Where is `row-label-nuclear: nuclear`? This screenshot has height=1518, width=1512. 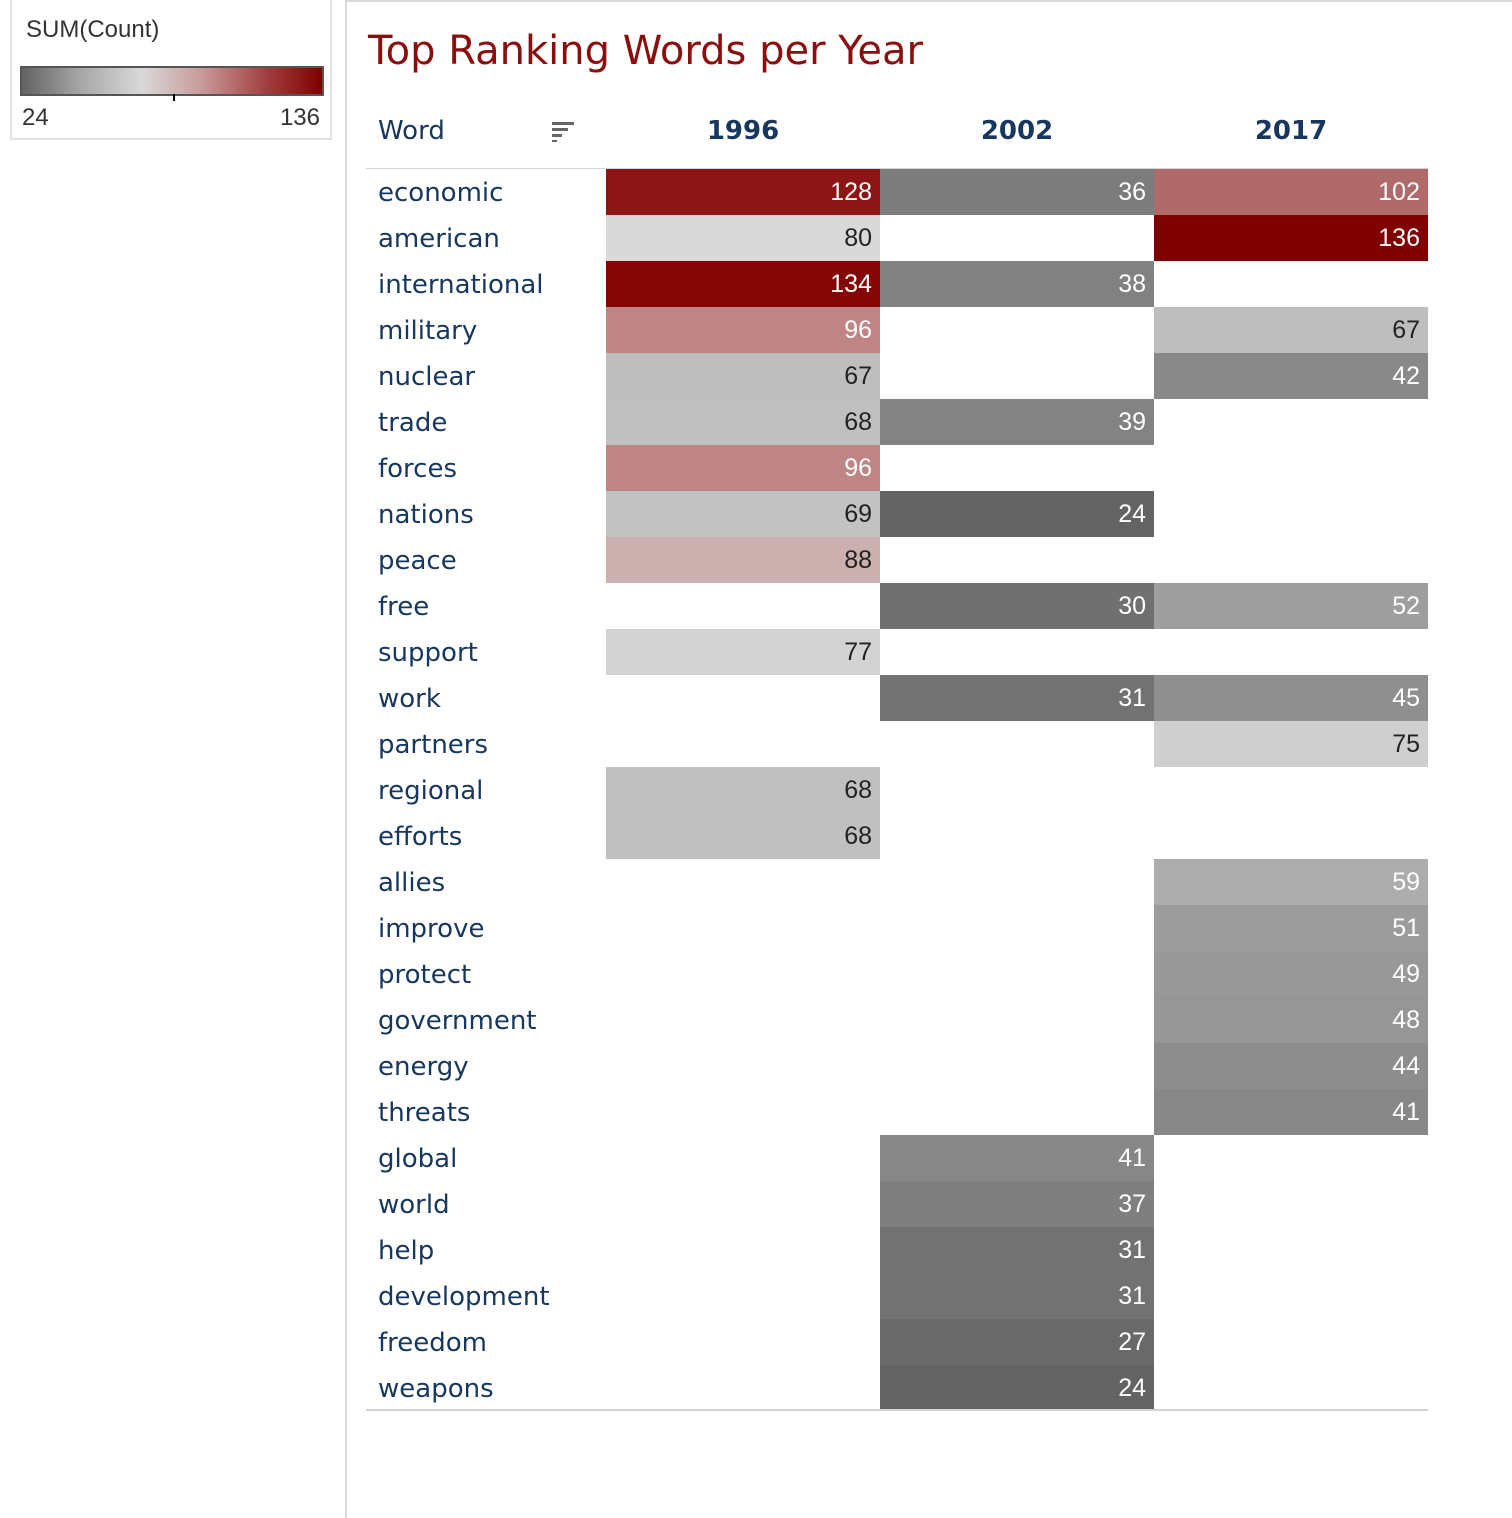 row-label-nuclear: nuclear is located at coordinates (427, 377).